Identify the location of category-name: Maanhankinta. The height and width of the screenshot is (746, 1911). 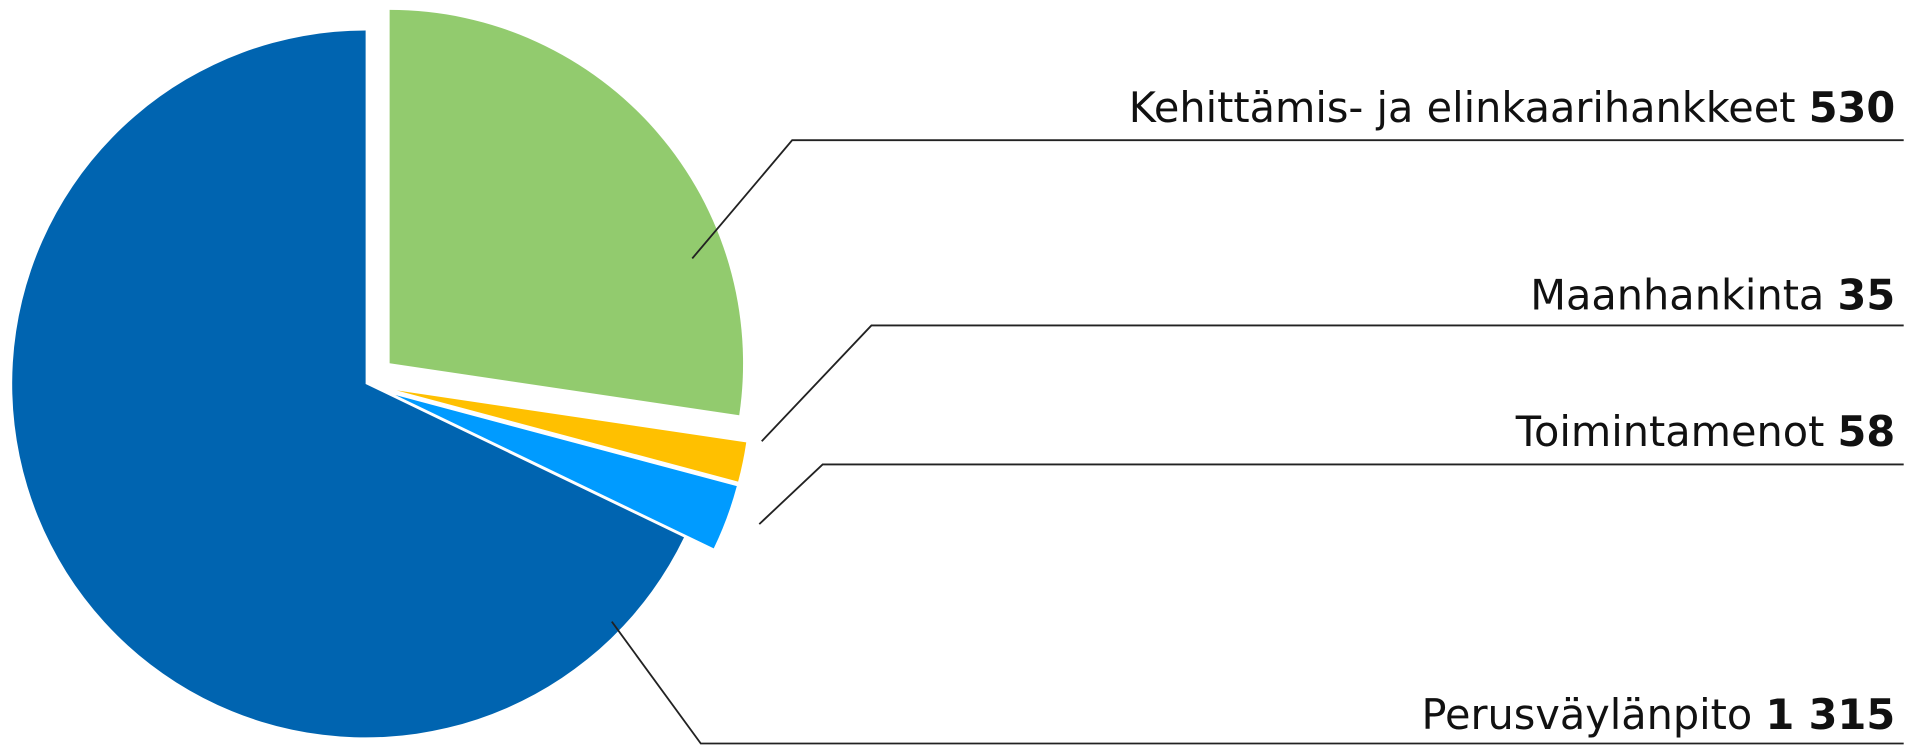
(1677, 296).